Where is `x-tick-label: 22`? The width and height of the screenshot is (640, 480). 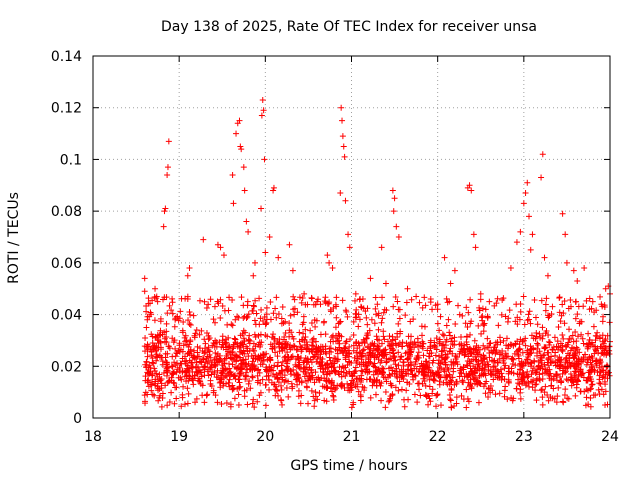
x-tick-label: 22 is located at coordinates (438, 437).